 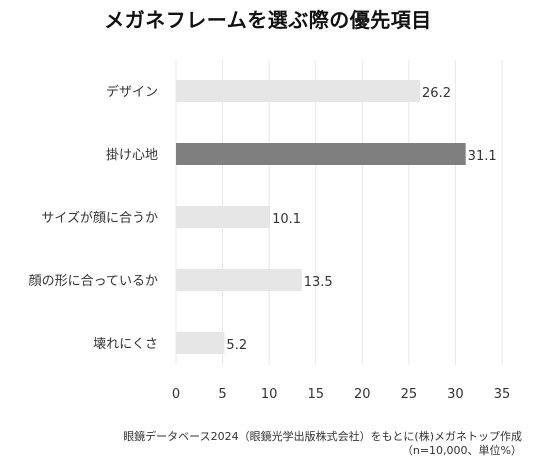 What do you see at coordinates (286, 219) in the screenshot?
I see `value-label: 10.1` at bounding box center [286, 219].